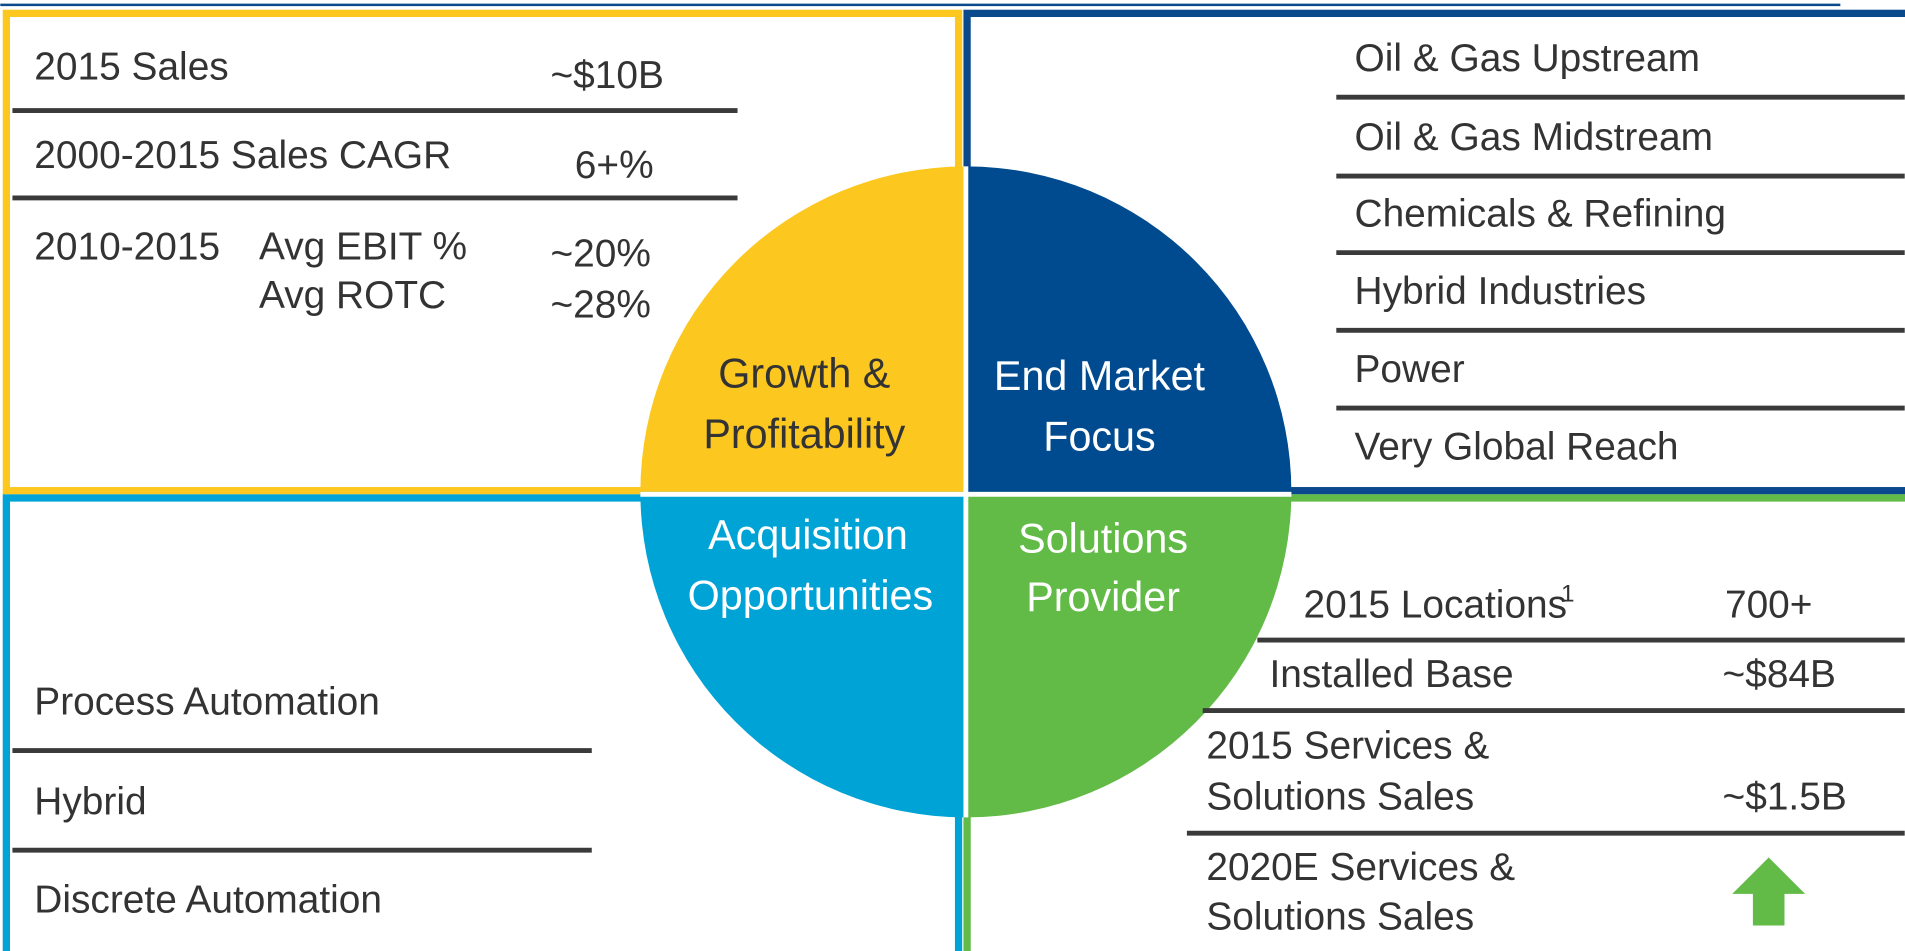  I want to click on footnote: 1, so click(1568, 594).